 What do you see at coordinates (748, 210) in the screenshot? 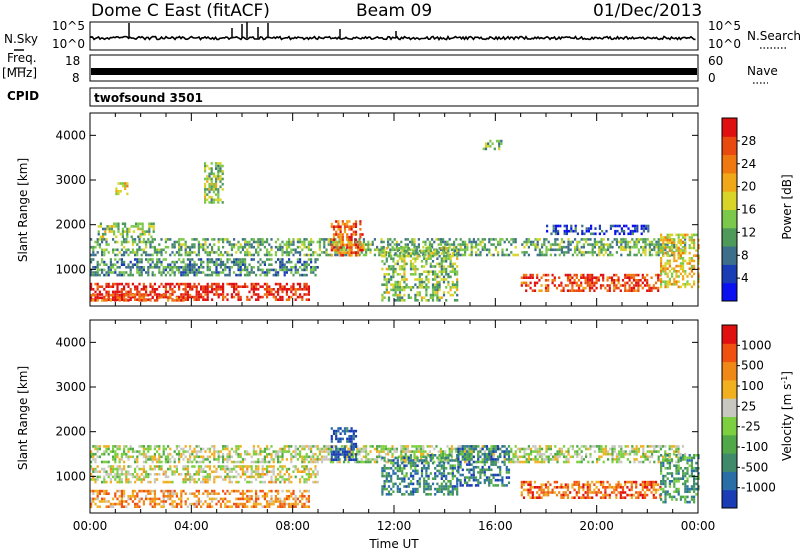
I see `colorbar-tick-label: 16` at bounding box center [748, 210].